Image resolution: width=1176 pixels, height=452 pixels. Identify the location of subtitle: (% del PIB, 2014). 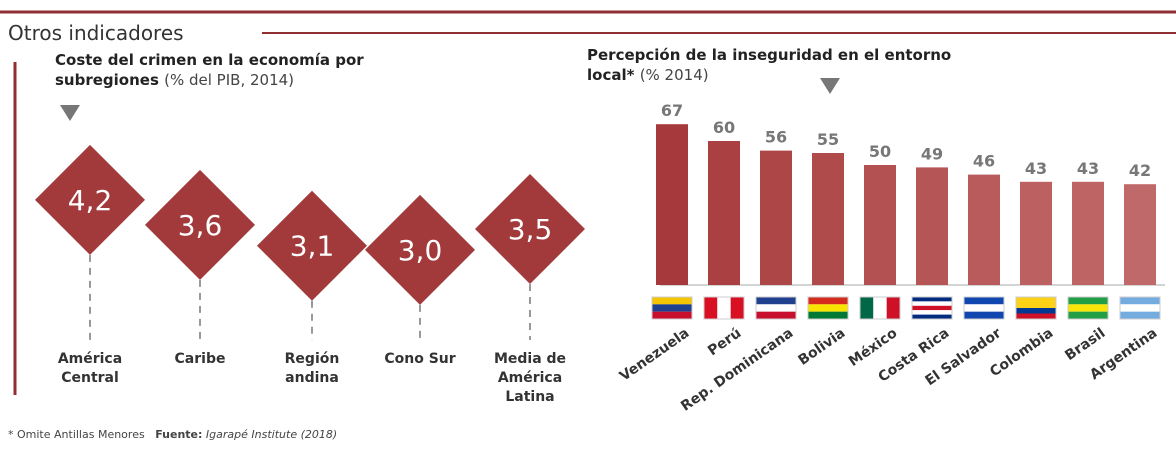
(229, 80).